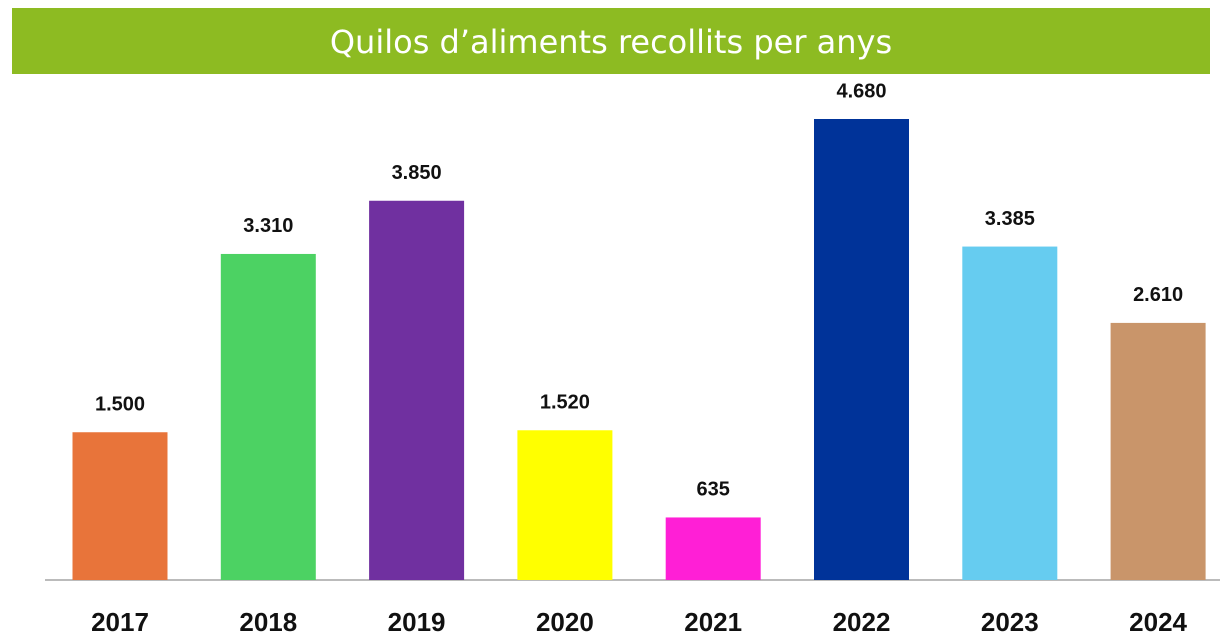 This screenshot has width=1220, height=639. Describe the element at coordinates (713, 490) in the screenshot. I see `value-label: 635` at that location.